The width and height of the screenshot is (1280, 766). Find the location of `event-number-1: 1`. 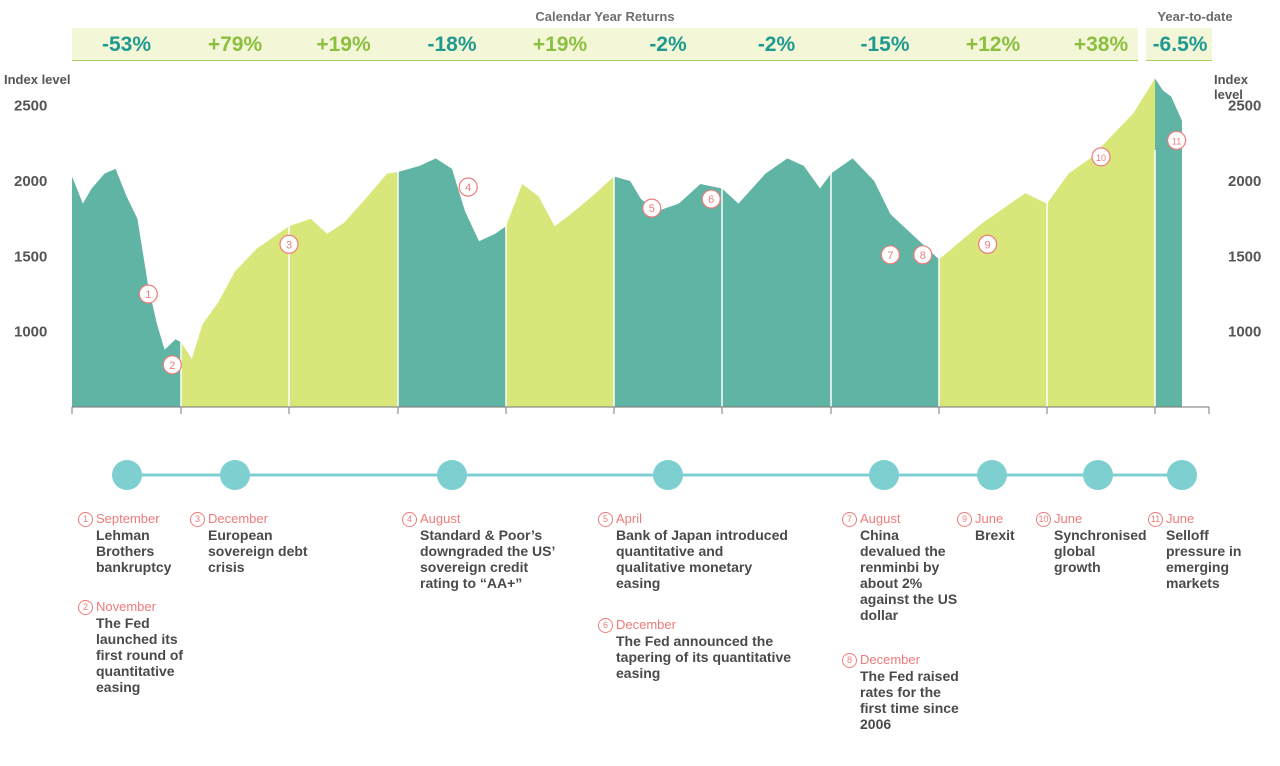

event-number-1: 1 is located at coordinates (85, 519).